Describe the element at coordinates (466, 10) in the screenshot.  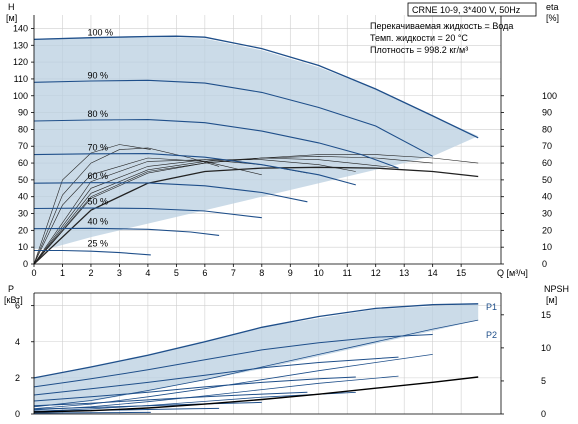
I see `info-title: CRNE 10-9, 3*400 V, 50Hz` at that location.